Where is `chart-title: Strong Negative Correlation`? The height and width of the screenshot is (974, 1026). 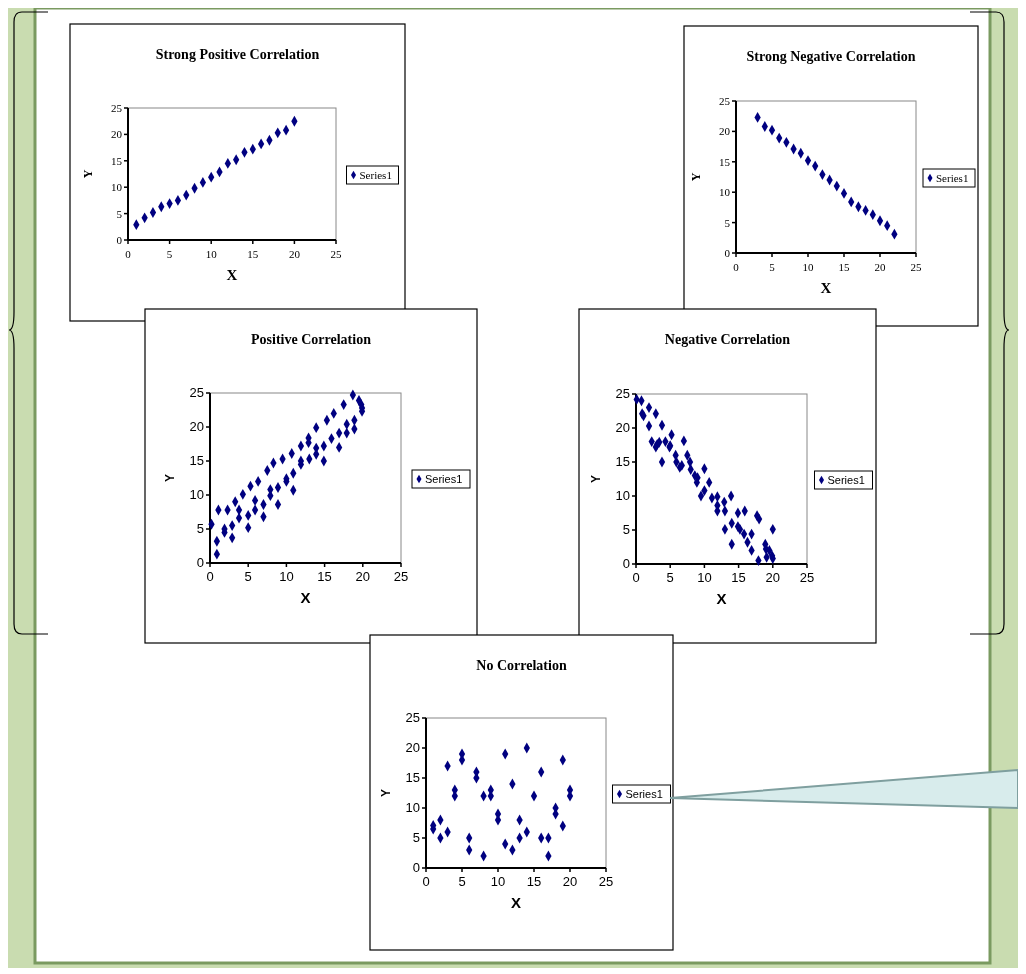
chart-title: Strong Negative Correlation is located at coordinates (831, 56).